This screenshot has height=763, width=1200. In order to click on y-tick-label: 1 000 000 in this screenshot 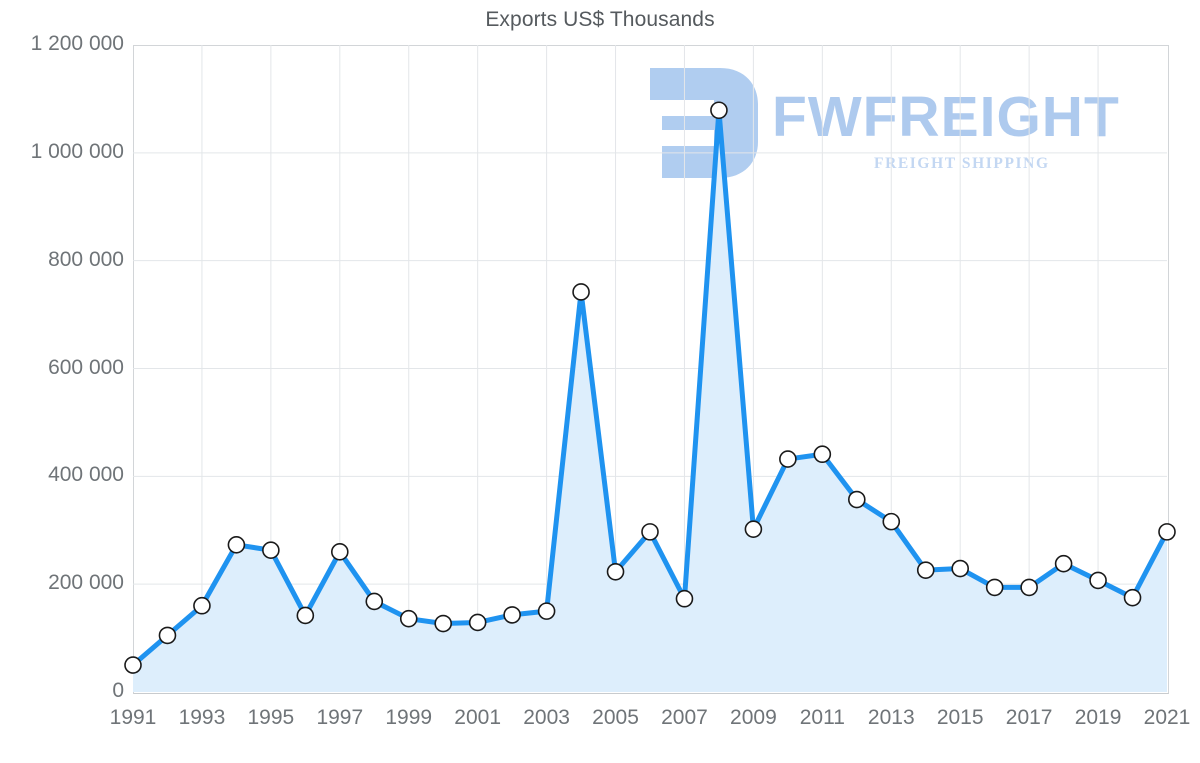, I will do `click(77, 151)`.